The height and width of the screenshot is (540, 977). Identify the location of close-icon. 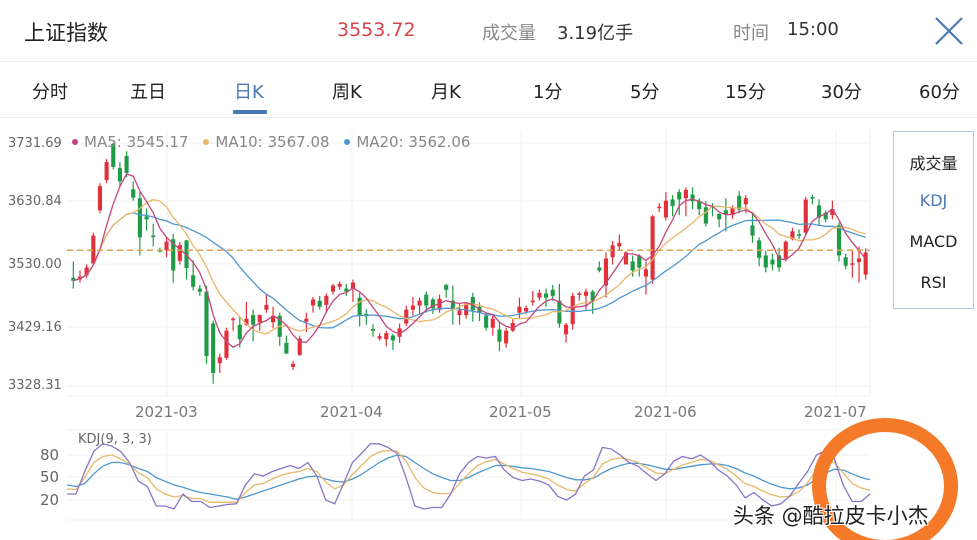
(949, 31).